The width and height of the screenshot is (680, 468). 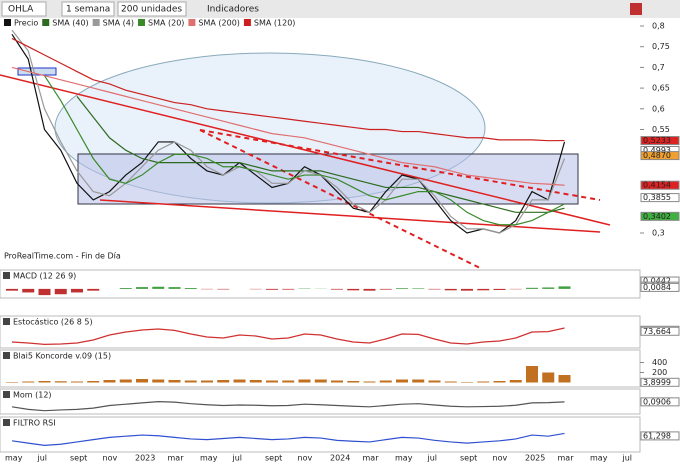 I want to click on value-badge-label: 73,664, so click(x=657, y=331).